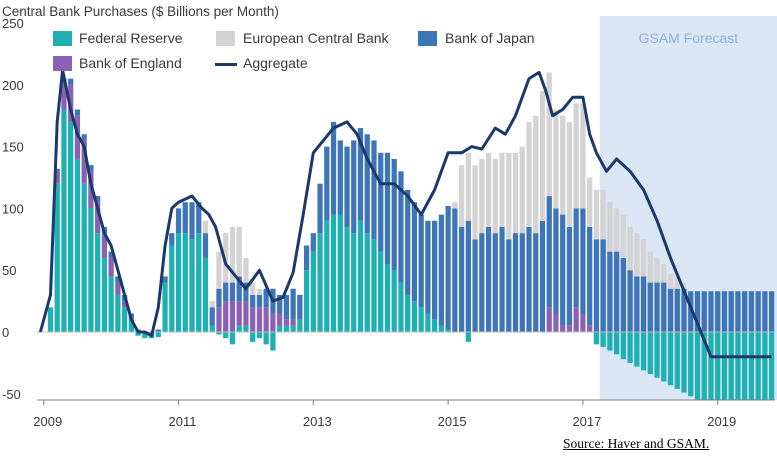 The width and height of the screenshot is (777, 457). I want to click on x-tick-label: 2011, so click(183, 421).